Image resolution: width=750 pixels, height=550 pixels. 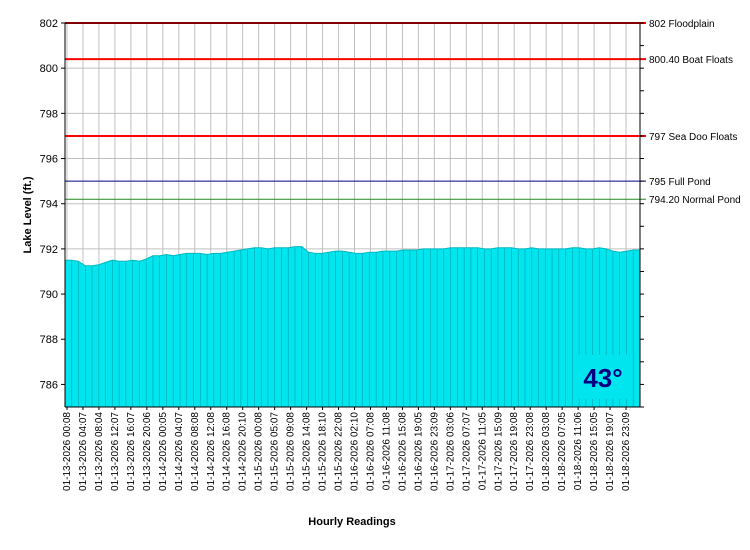 I want to click on x-tick-label: 01-17-2026 11:05, so click(x=482, y=451).